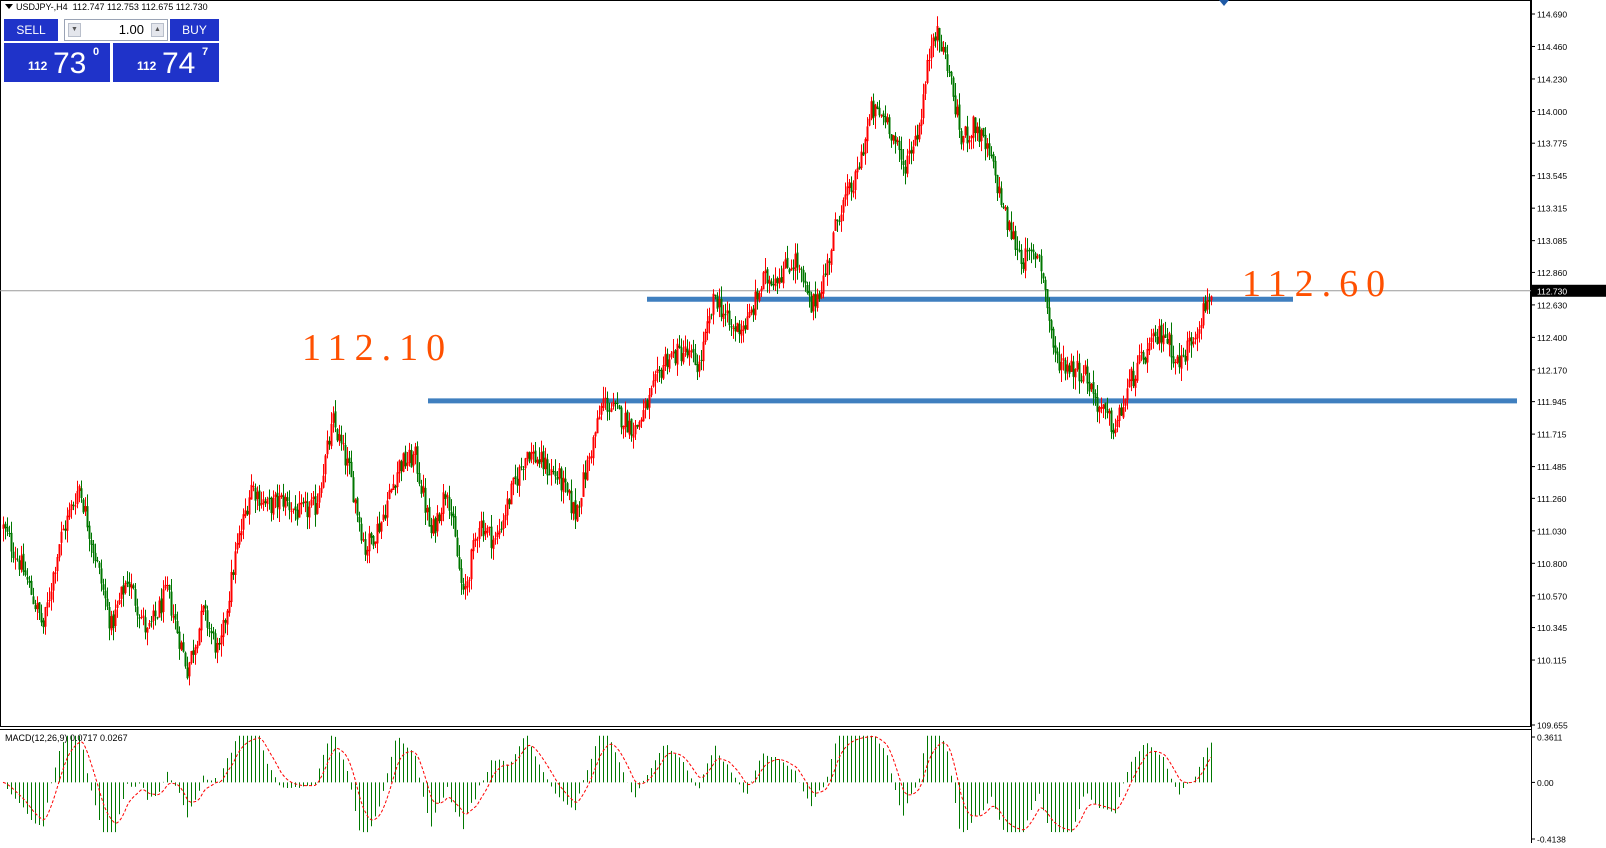 The height and width of the screenshot is (848, 1606). Describe the element at coordinates (9, 6) in the screenshot. I see `chart-menu-icon` at that location.